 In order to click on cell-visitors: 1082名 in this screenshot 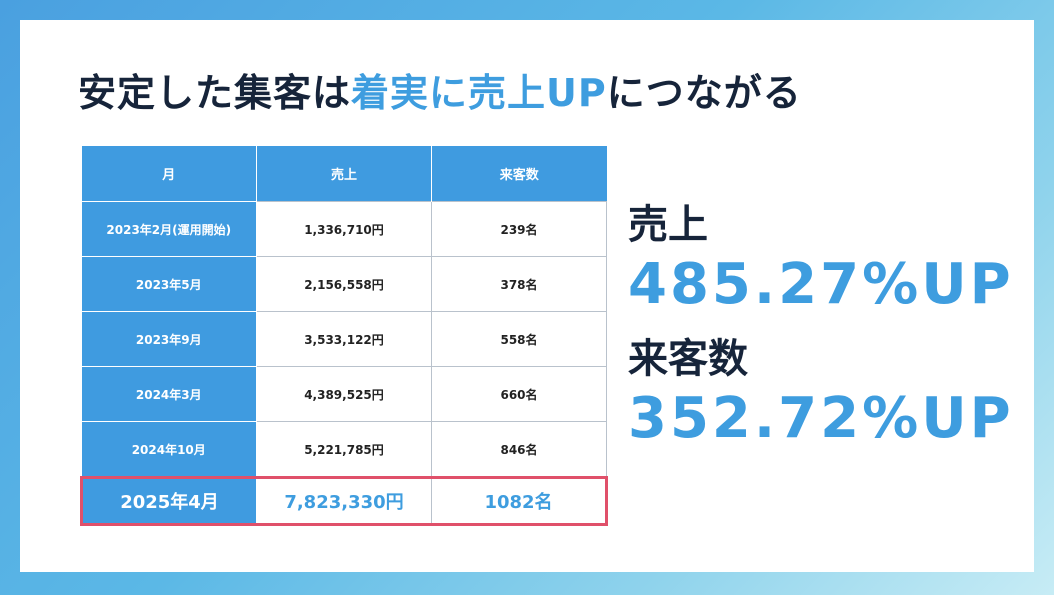, I will do `click(519, 501)`.